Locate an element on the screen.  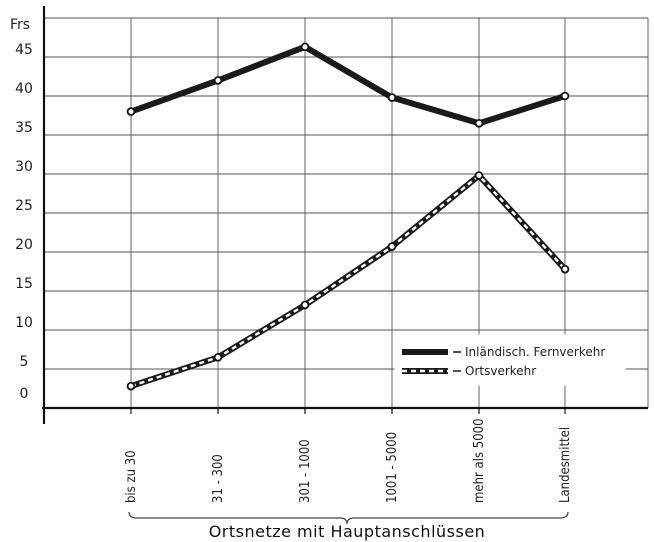
x-tick-label: 31 - 300 is located at coordinates (218, 478).